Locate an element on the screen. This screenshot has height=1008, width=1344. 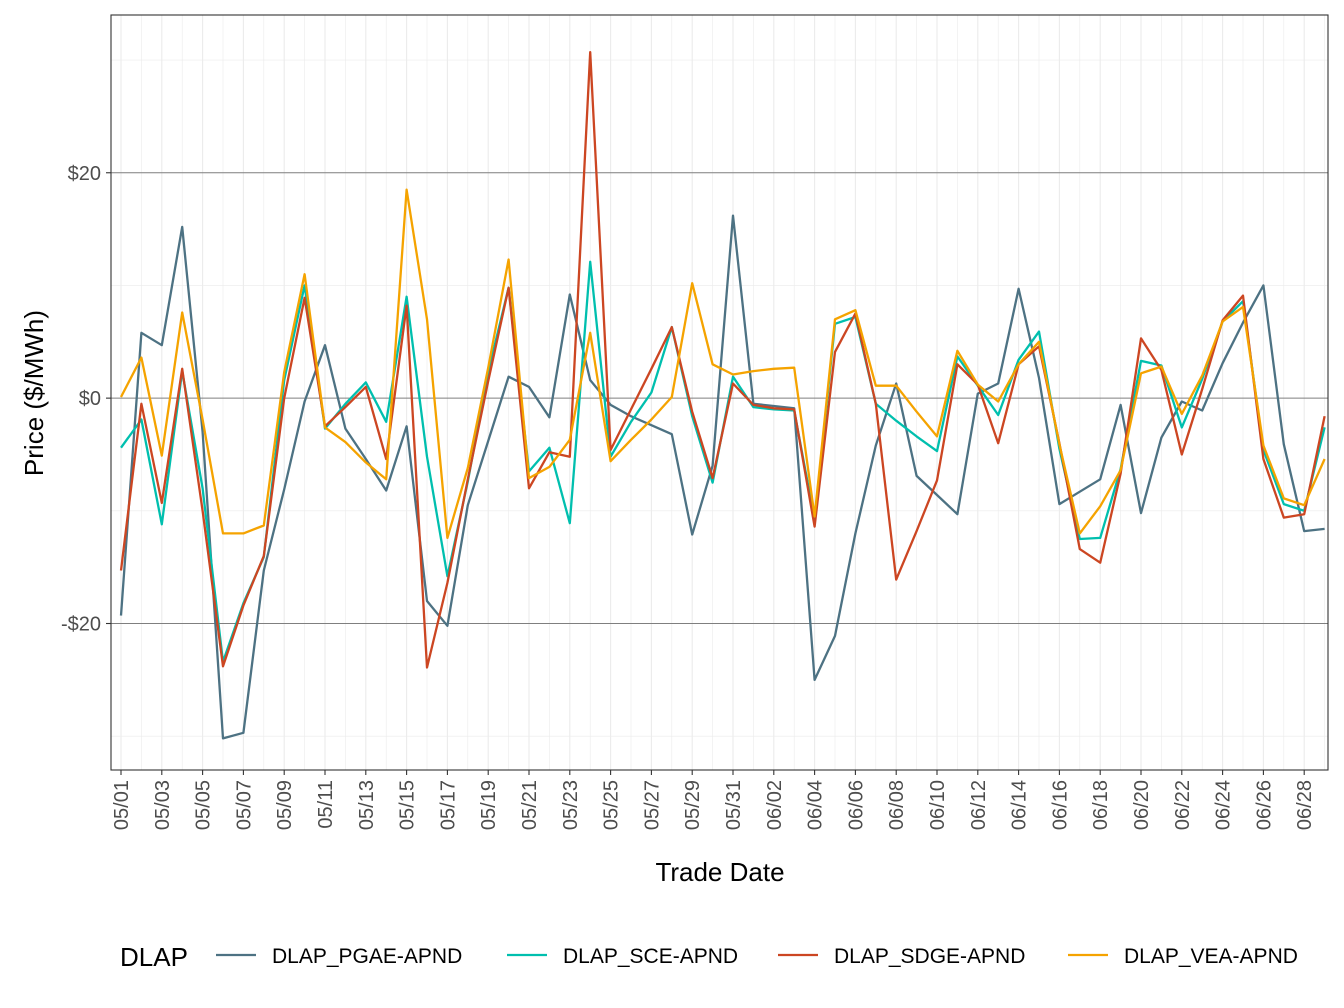
x-tick-label: 05/23 is located at coordinates (571, 805).